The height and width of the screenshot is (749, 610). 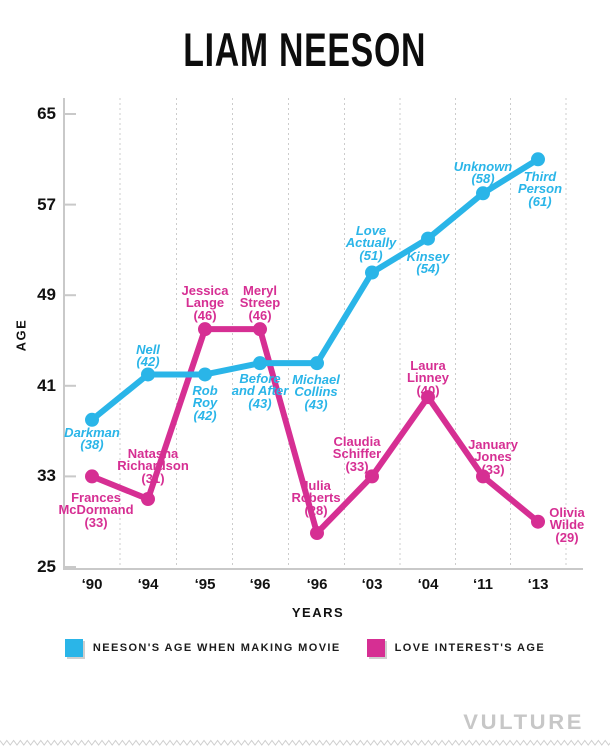 What do you see at coordinates (371, 243) in the screenshot?
I see `point-label-neeson-5: Love Actually (51)` at bounding box center [371, 243].